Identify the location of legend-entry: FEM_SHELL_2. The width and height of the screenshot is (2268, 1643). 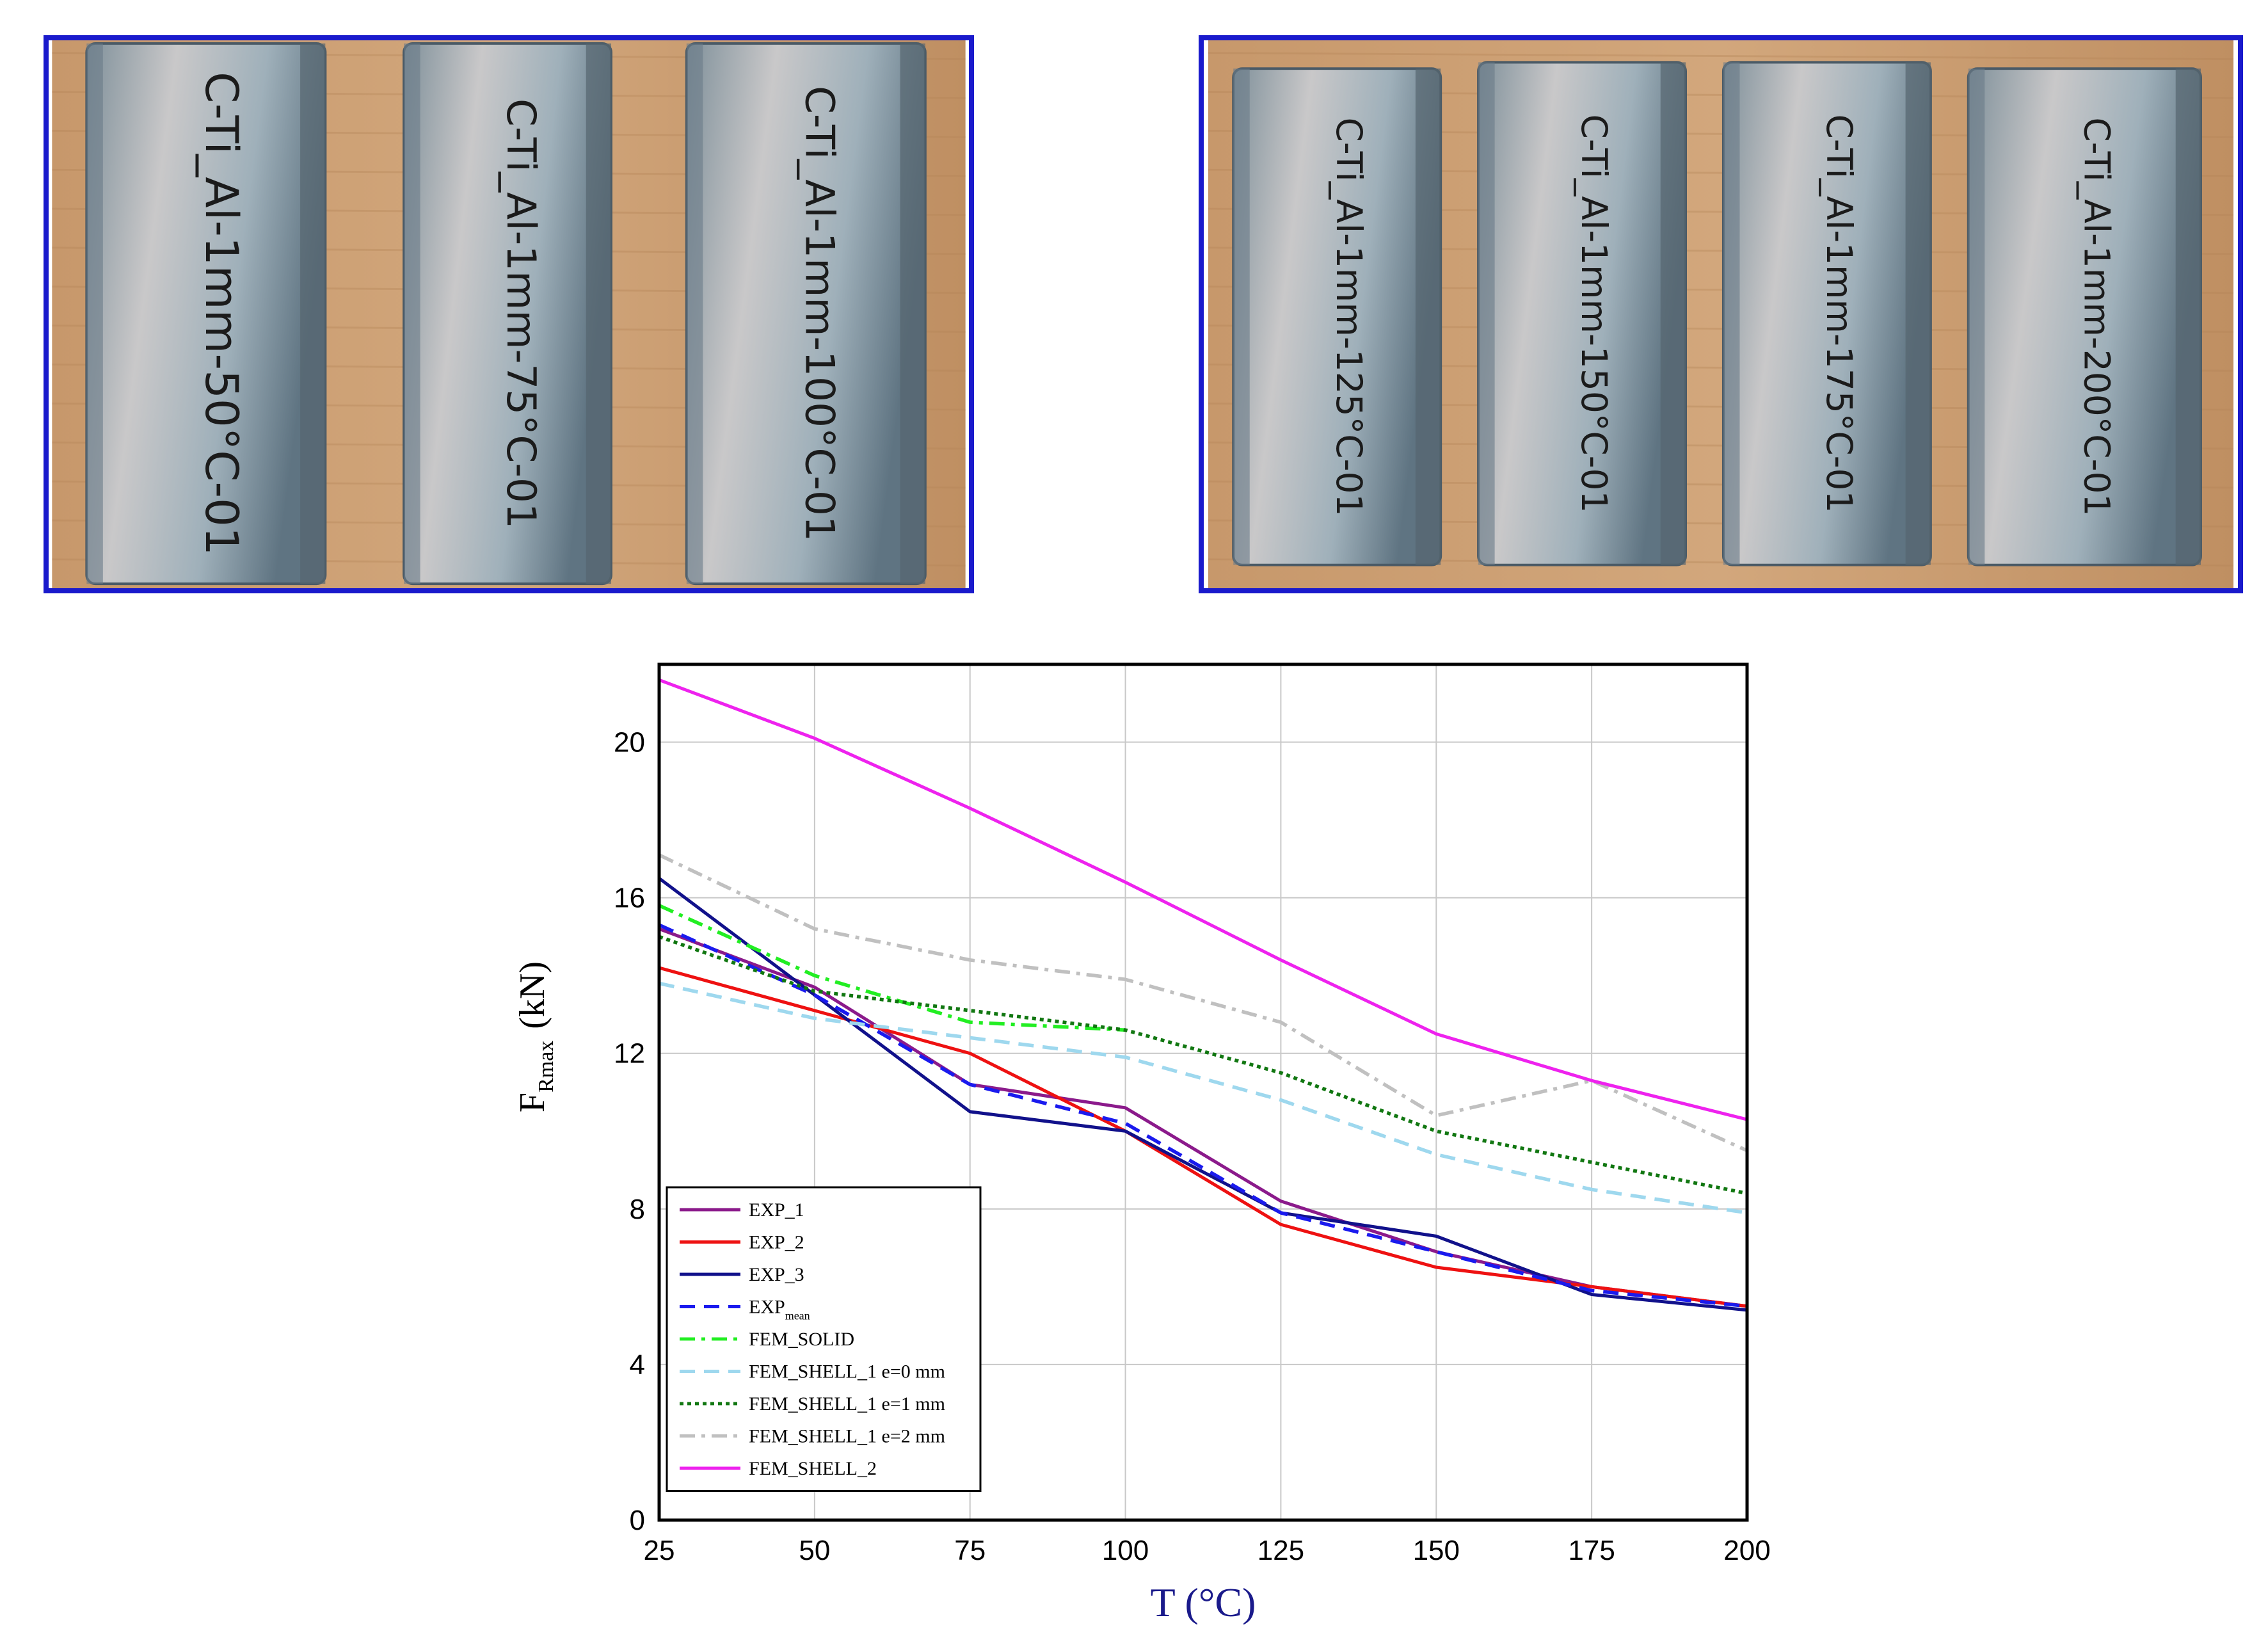
(813, 1468).